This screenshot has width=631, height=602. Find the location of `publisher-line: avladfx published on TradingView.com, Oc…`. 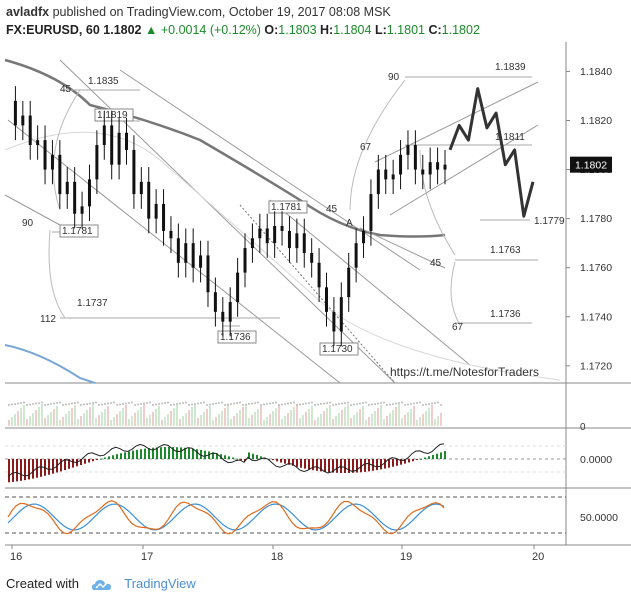

publisher-line: avladfx published on TradingView.com, Oc… is located at coordinates (198, 12).